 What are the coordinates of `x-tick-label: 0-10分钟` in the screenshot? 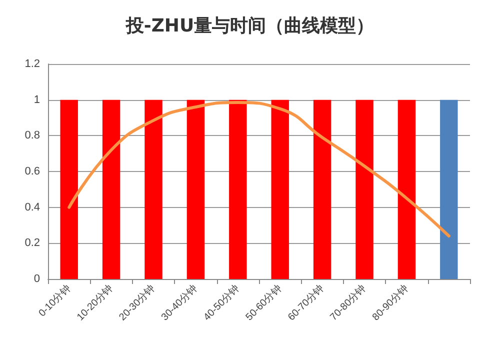 It's located at (54, 301).